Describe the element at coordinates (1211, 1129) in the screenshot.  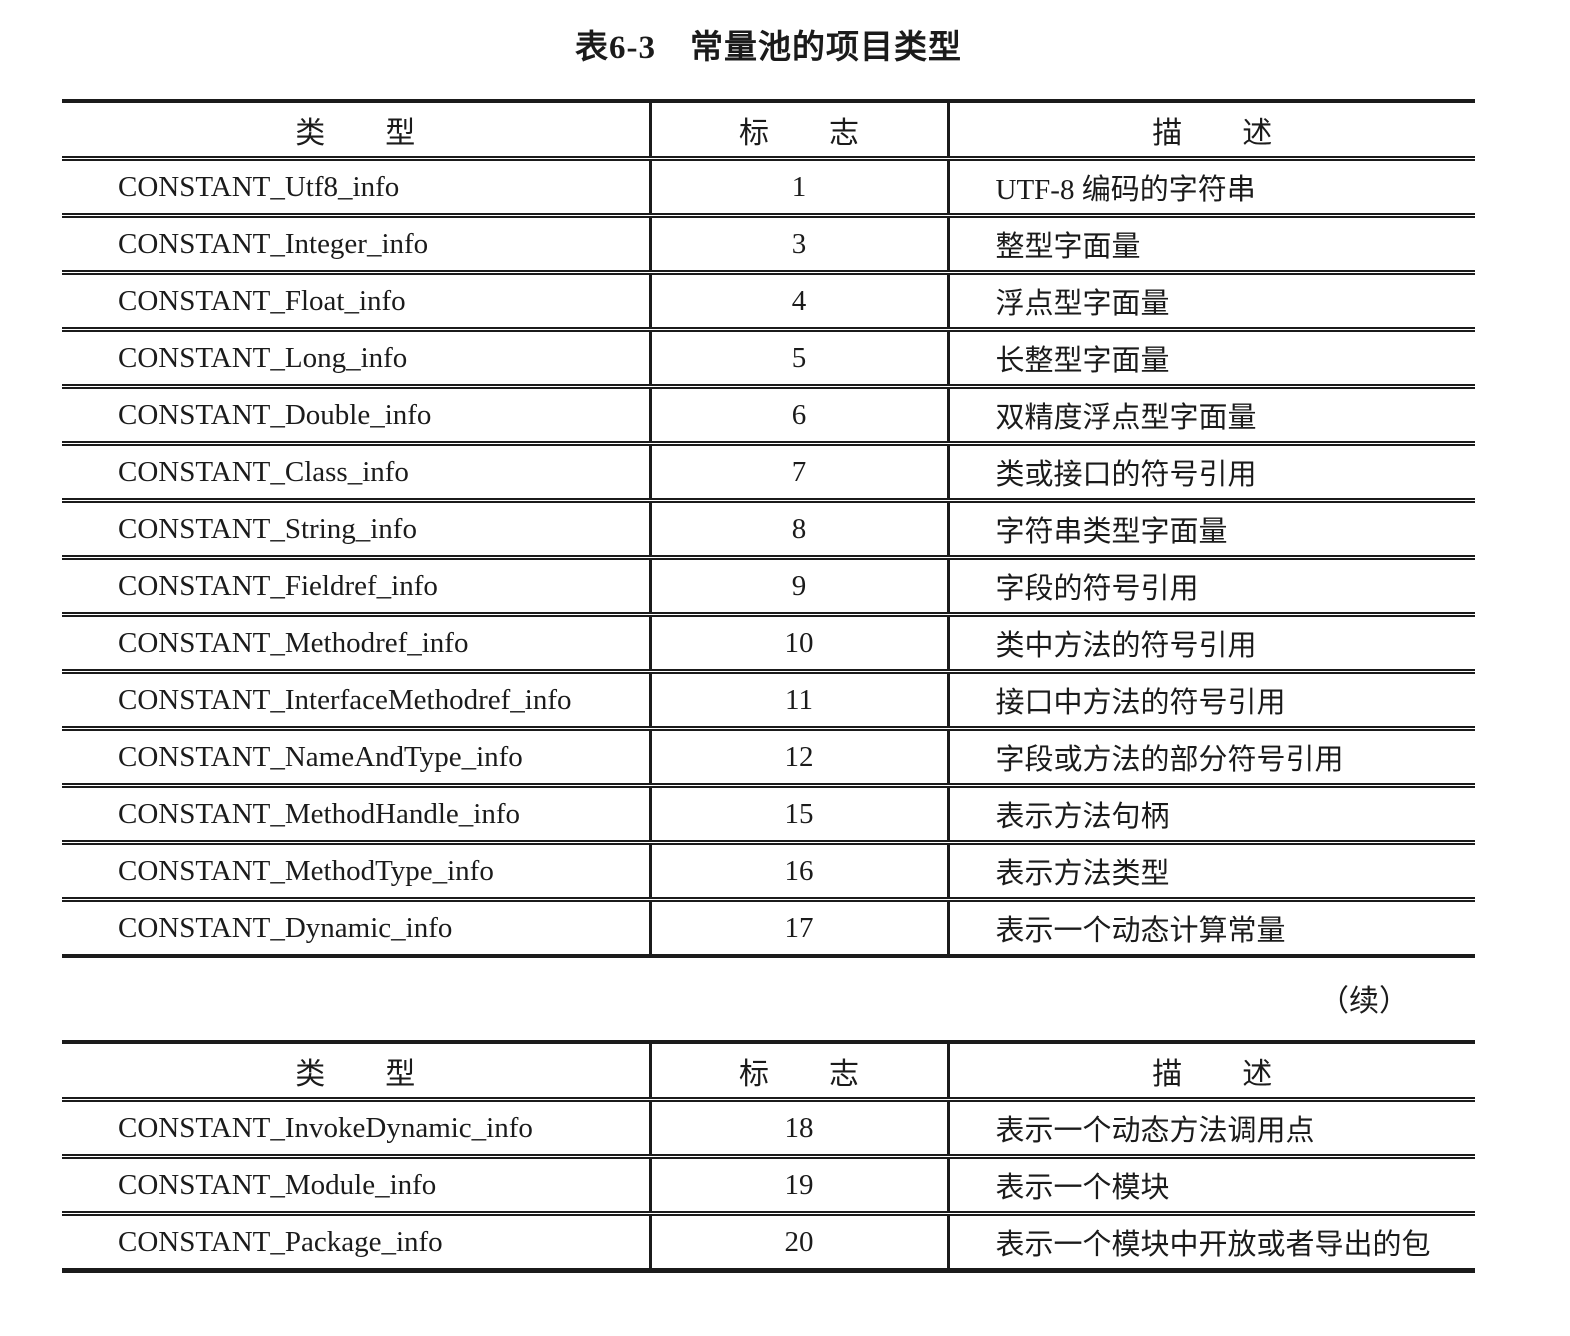
I see `desc-cell: 表示一个动态方法调用点` at that location.